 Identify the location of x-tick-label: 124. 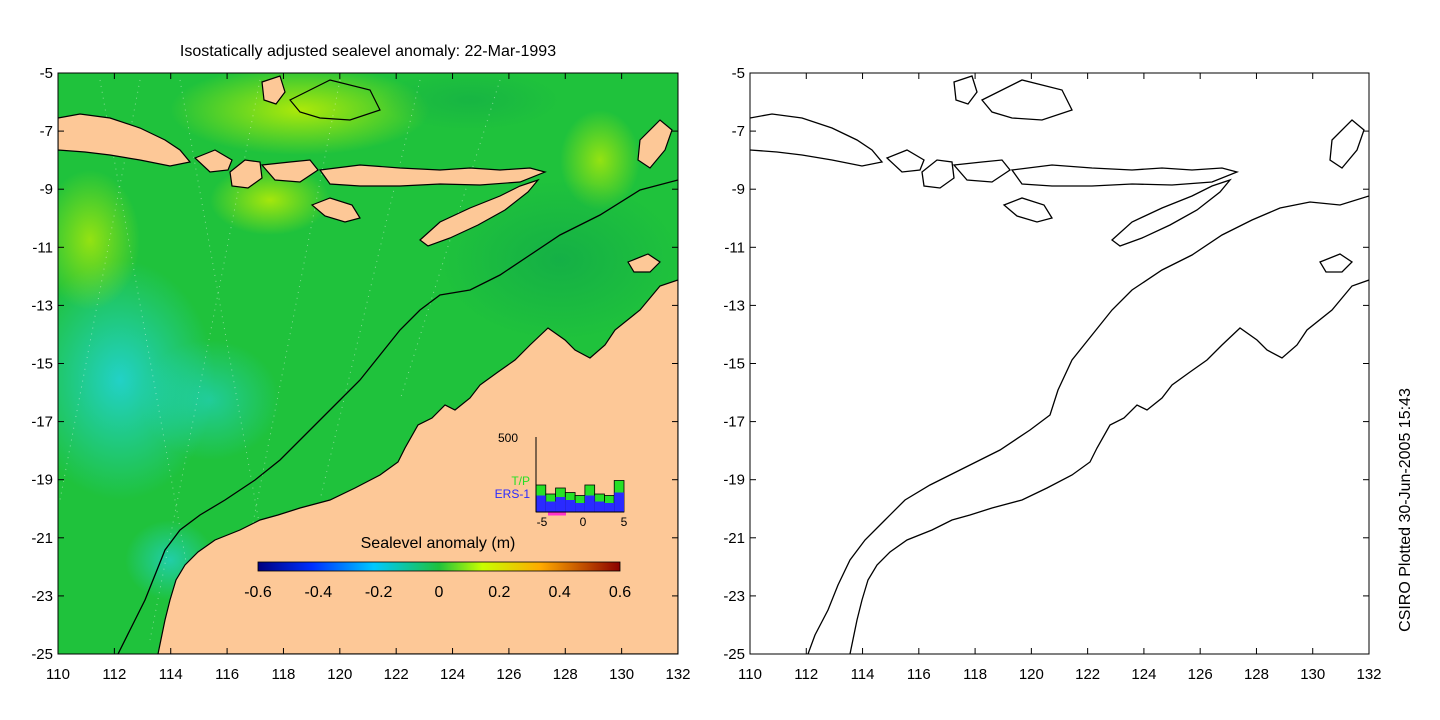
(1143, 674).